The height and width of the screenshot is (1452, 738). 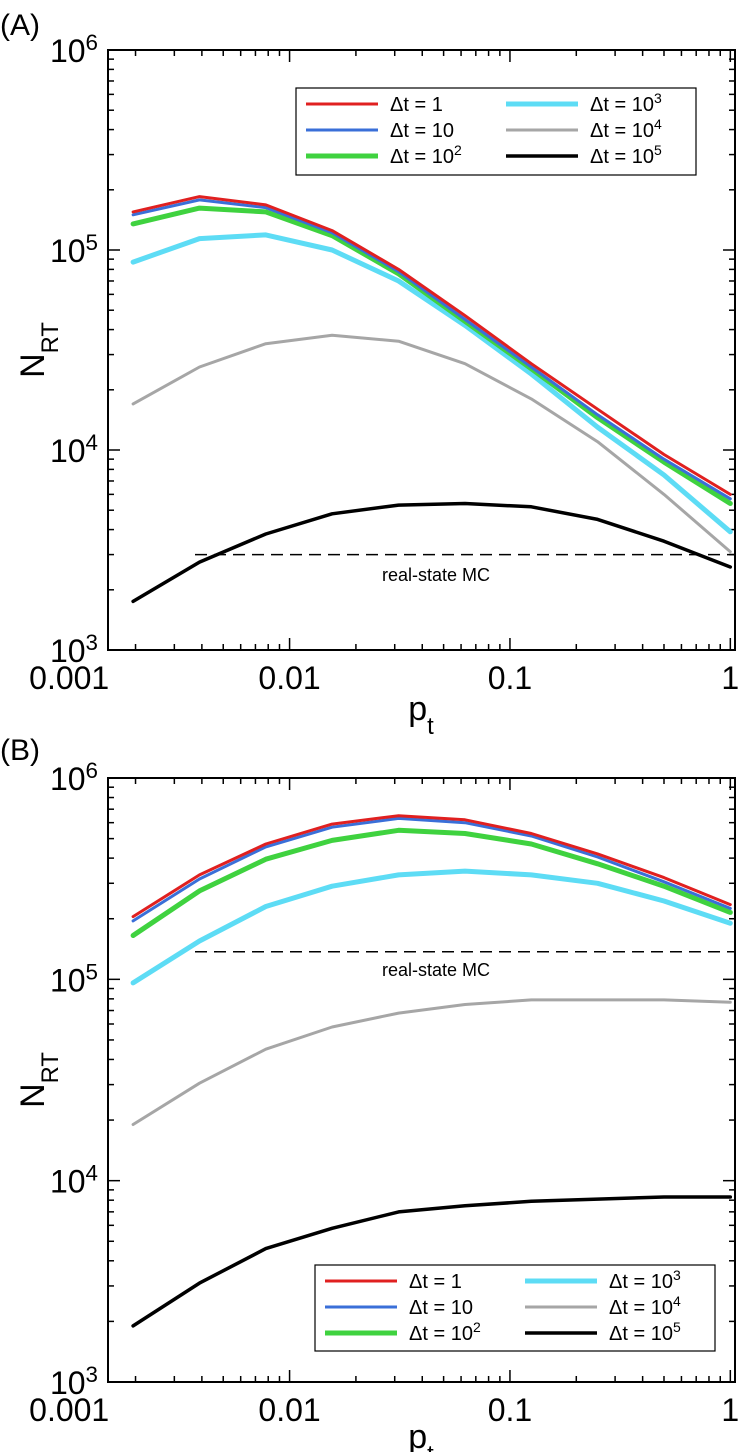 What do you see at coordinates (20, 750) in the screenshot?
I see `panel-label: (B)` at bounding box center [20, 750].